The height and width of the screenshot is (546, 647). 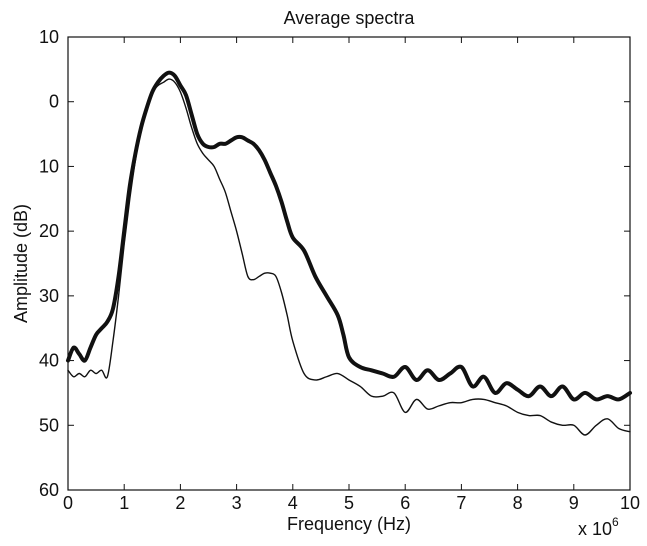 What do you see at coordinates (49, 490) in the screenshot?
I see `y-tick-label: 60` at bounding box center [49, 490].